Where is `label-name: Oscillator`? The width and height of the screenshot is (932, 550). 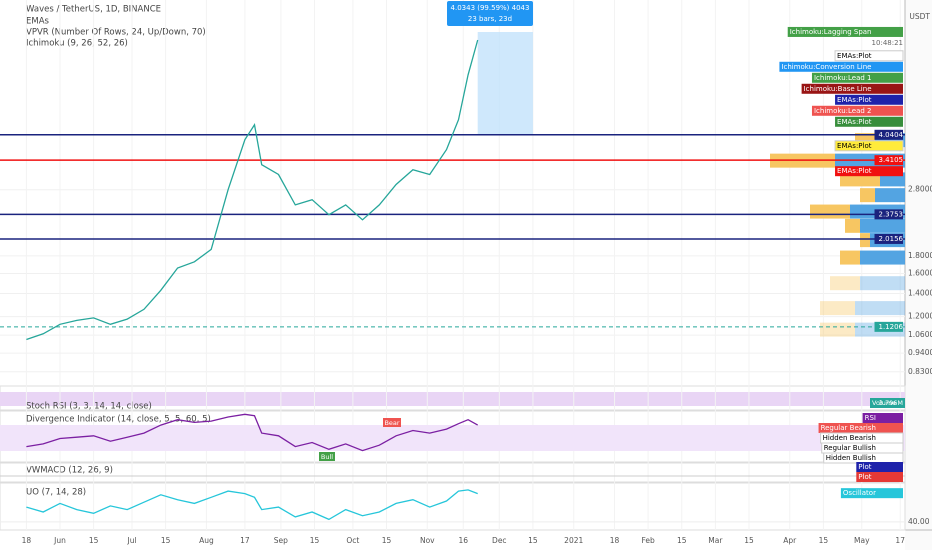 label-name: Oscillator is located at coordinates (859, 493).